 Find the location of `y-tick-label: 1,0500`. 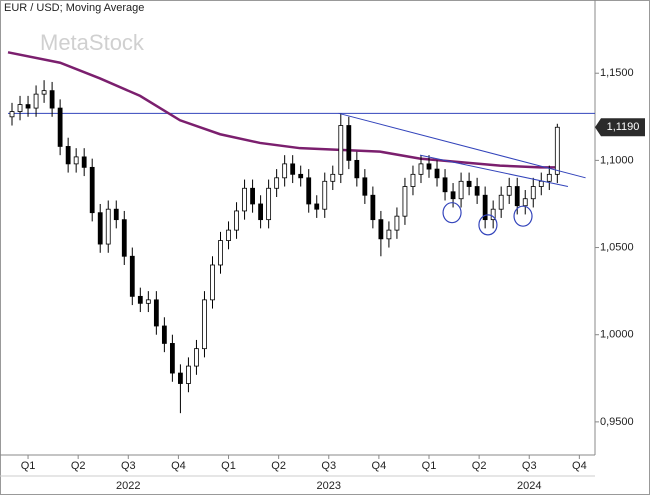

y-tick-label: 1,0500 is located at coordinates (617, 247).